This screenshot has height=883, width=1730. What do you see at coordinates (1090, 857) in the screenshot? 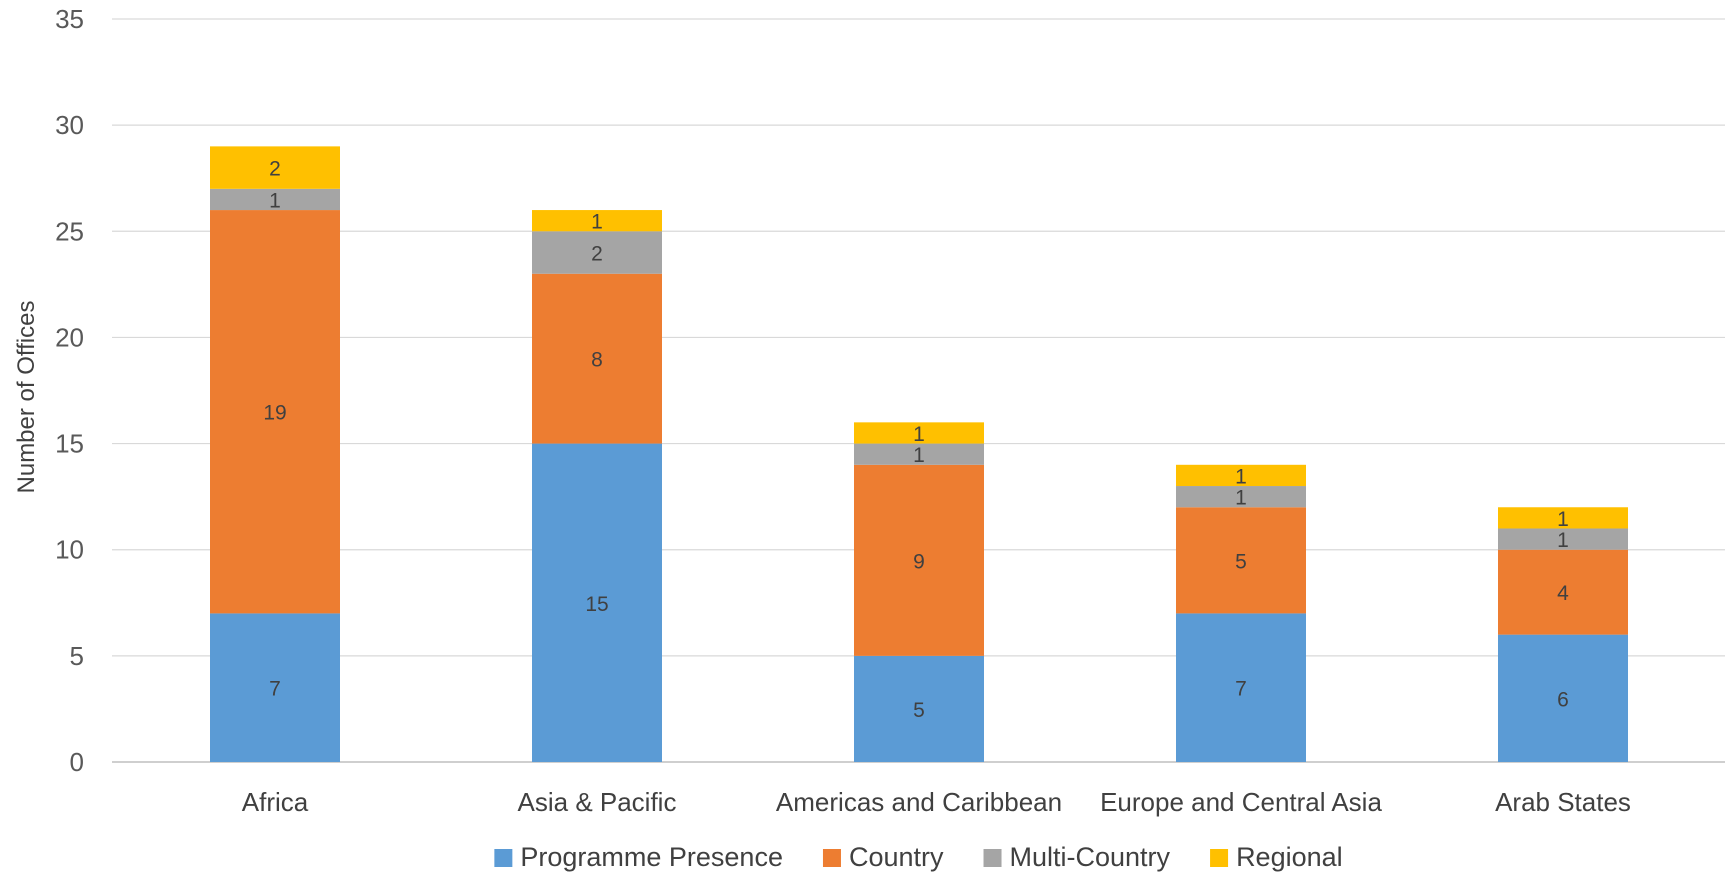
I see `legend-label: Multi-Country` at bounding box center [1090, 857].